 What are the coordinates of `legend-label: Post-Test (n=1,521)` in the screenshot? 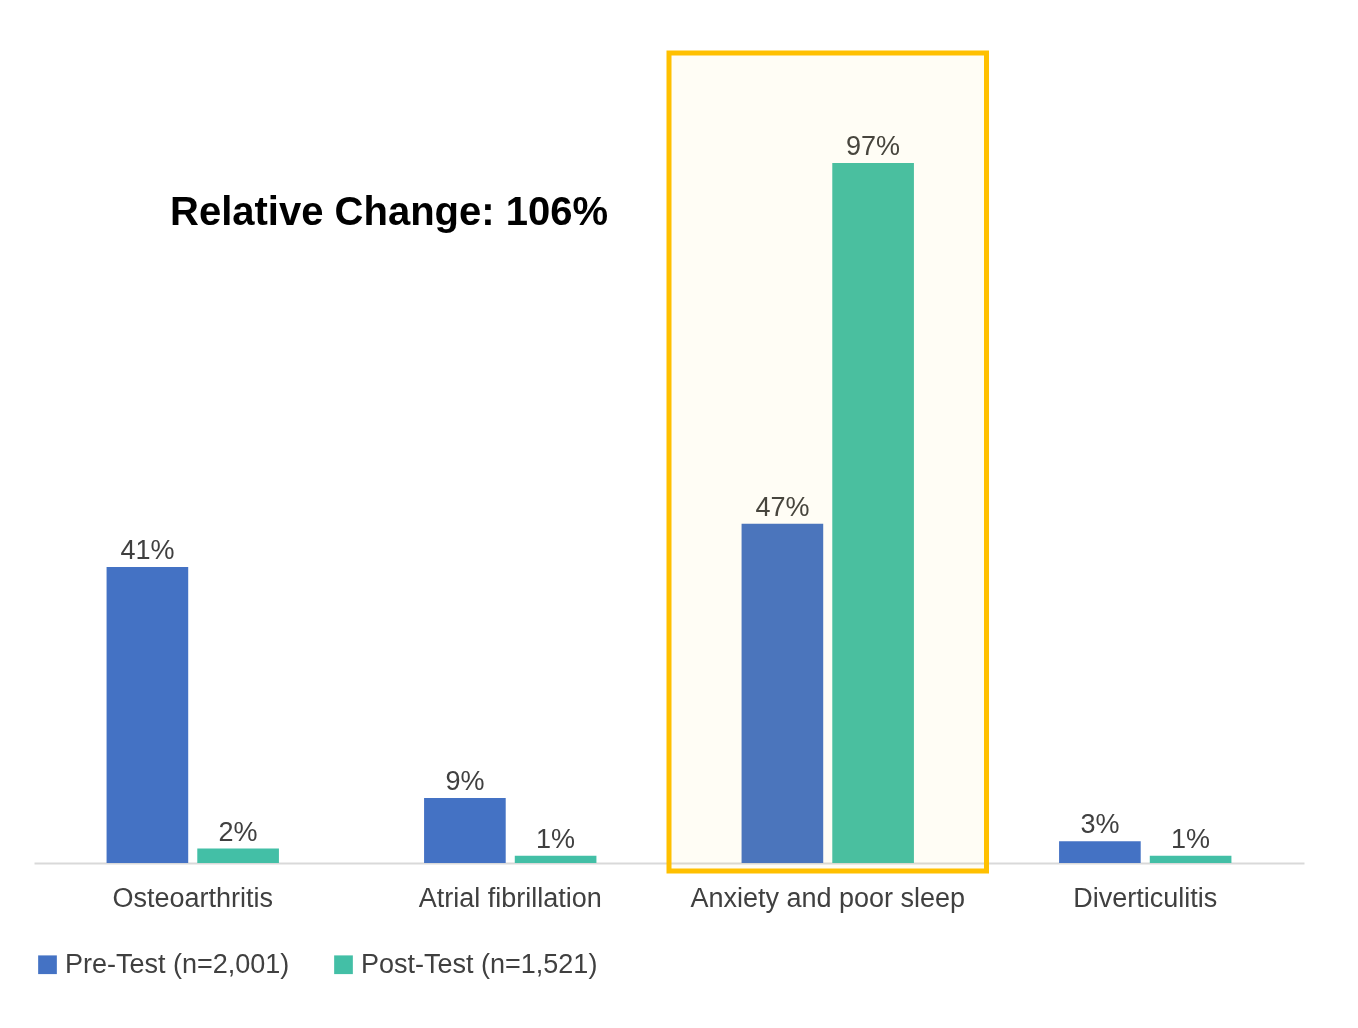 It's located at (479, 963).